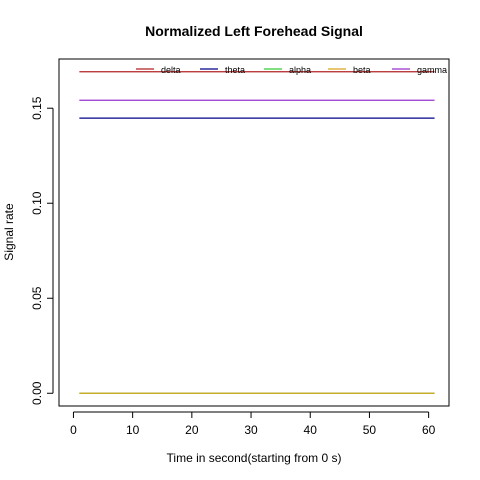 The height and width of the screenshot is (480, 480). Describe the element at coordinates (37, 298) in the screenshot. I see `y-tick-label: 0.05` at that location.